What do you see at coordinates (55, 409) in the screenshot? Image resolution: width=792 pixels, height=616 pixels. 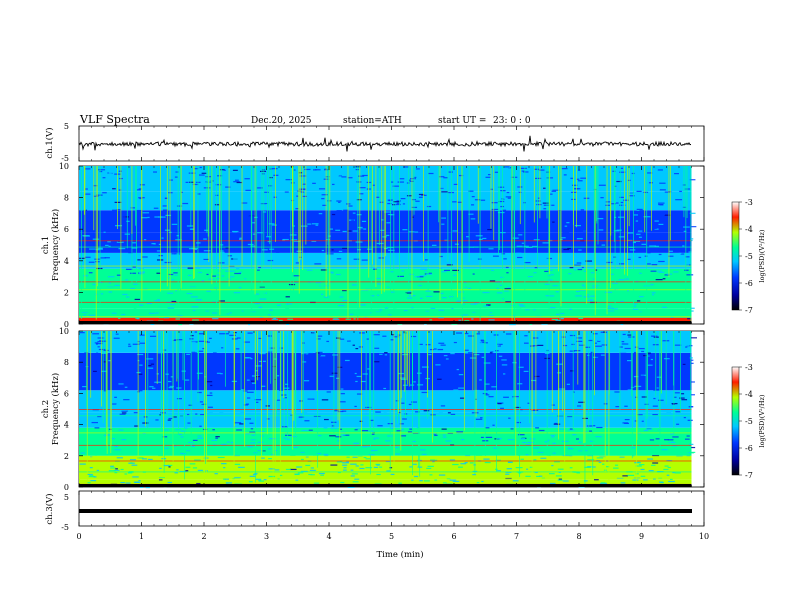 I see `ch2-spectrogram-ylabel: Frequency (kHz)` at bounding box center [55, 409].